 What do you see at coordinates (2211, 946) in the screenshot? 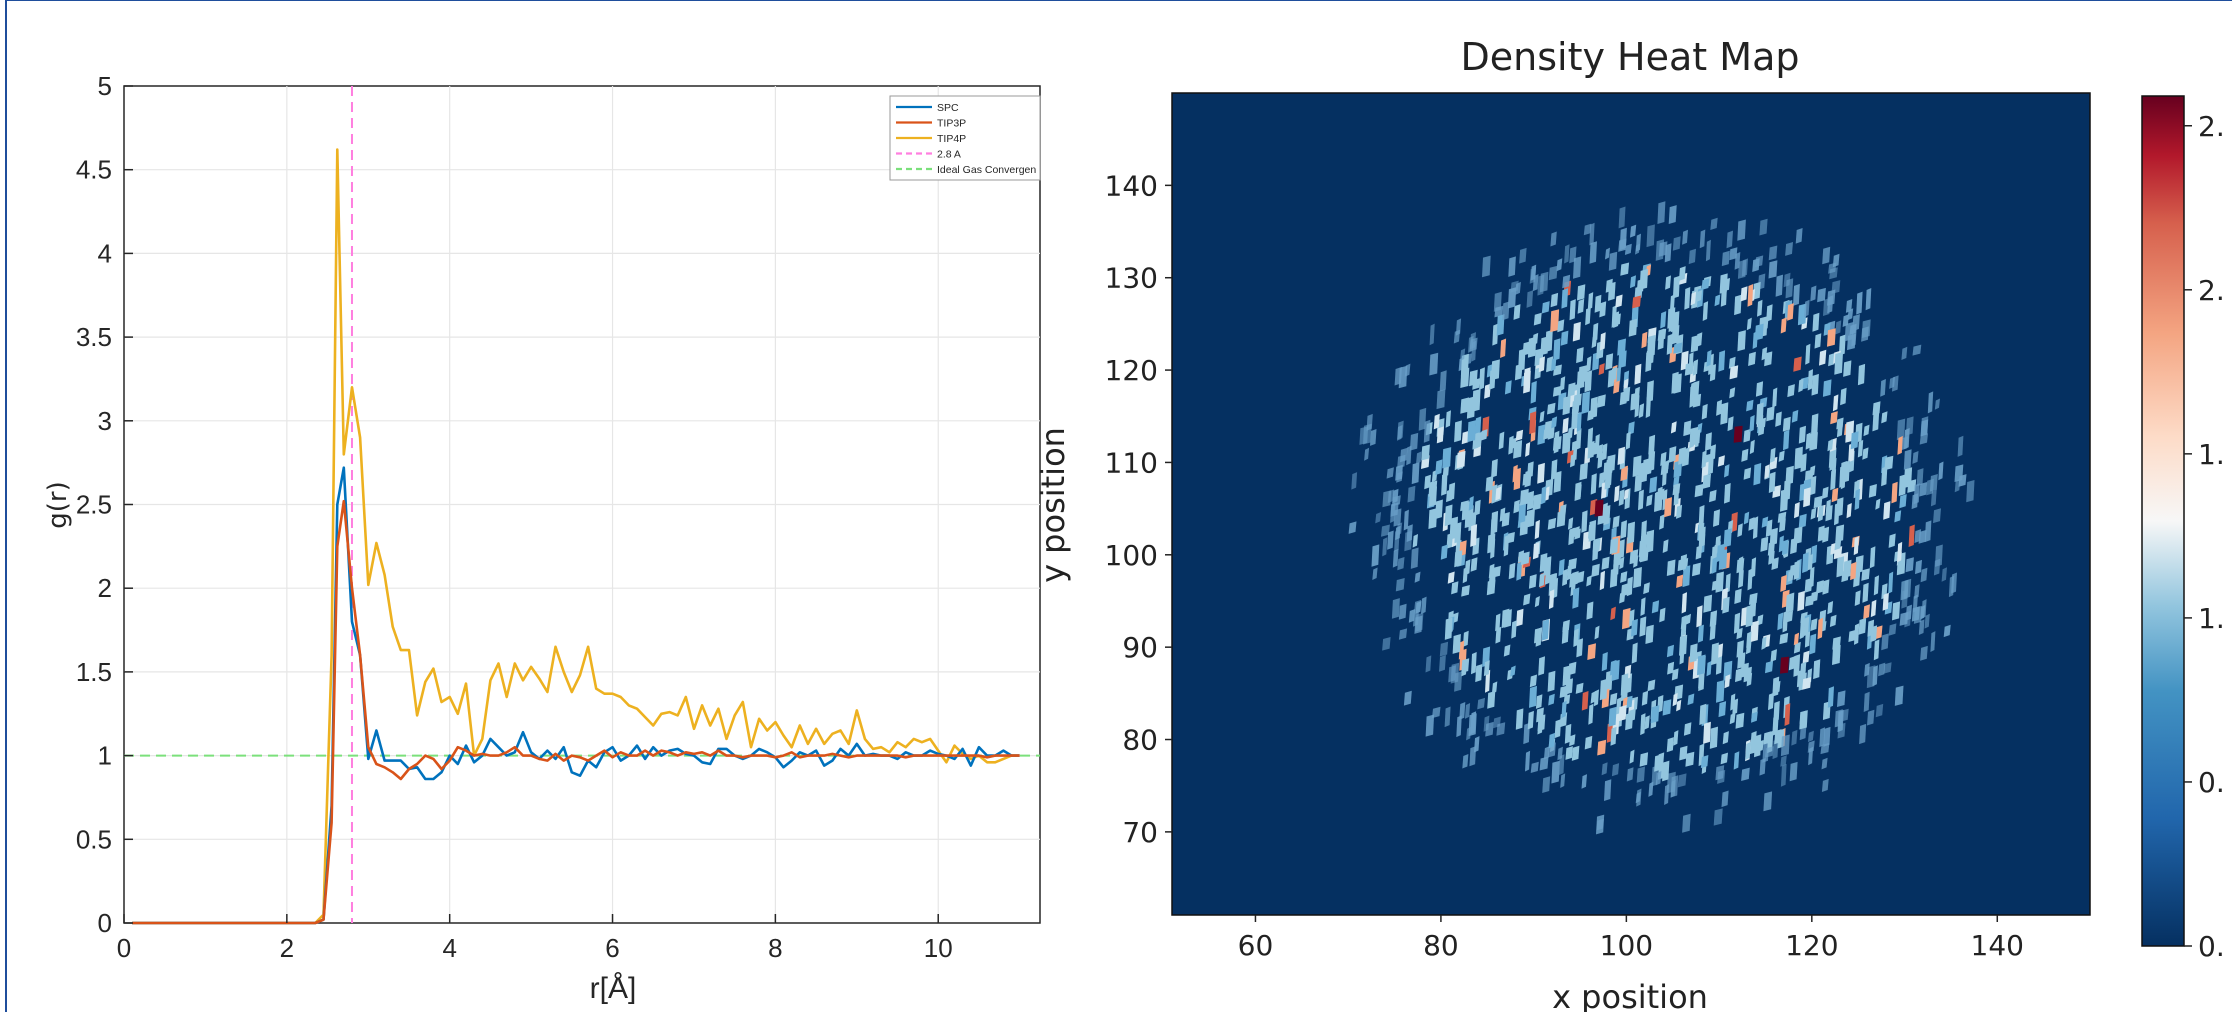
I see `colorbar-tick-label: 0.` at bounding box center [2211, 946].